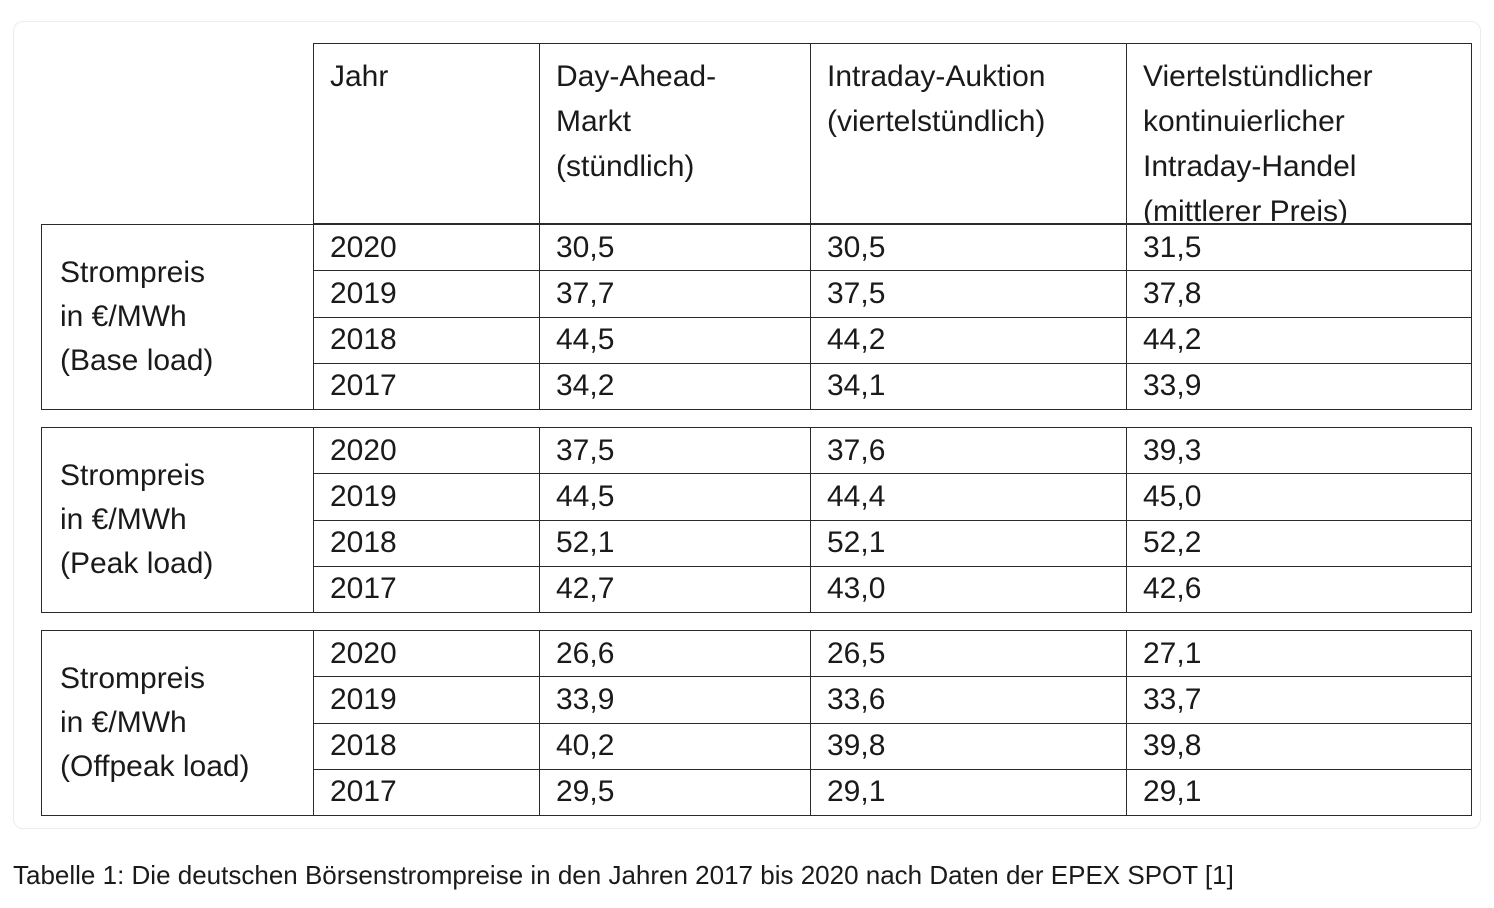  I want to click on cell-intraday-auction: 43,0, so click(968, 589).